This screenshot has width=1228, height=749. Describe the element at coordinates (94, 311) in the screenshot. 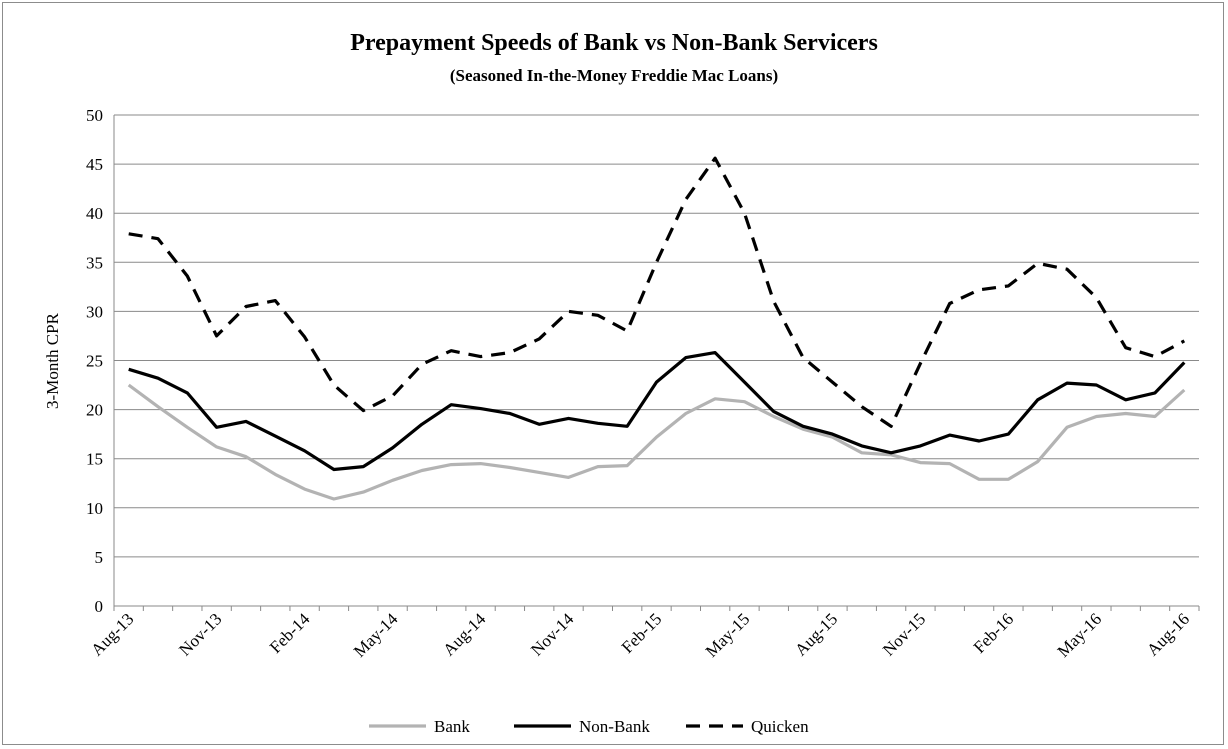

I see `y-tick-label: 30` at that location.